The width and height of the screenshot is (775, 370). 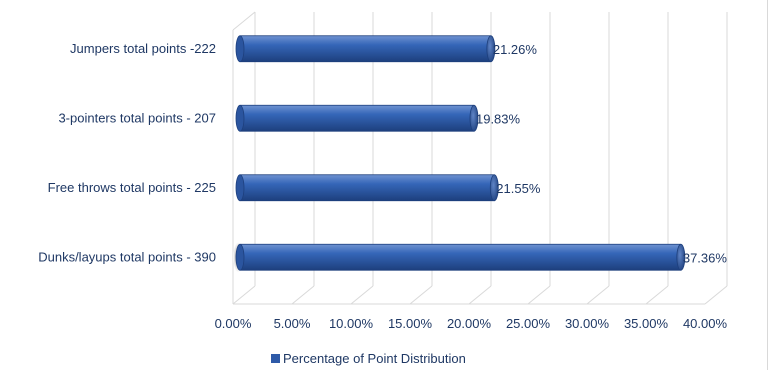 I want to click on category-label: 3-pointers total points - 207, so click(x=137, y=117).